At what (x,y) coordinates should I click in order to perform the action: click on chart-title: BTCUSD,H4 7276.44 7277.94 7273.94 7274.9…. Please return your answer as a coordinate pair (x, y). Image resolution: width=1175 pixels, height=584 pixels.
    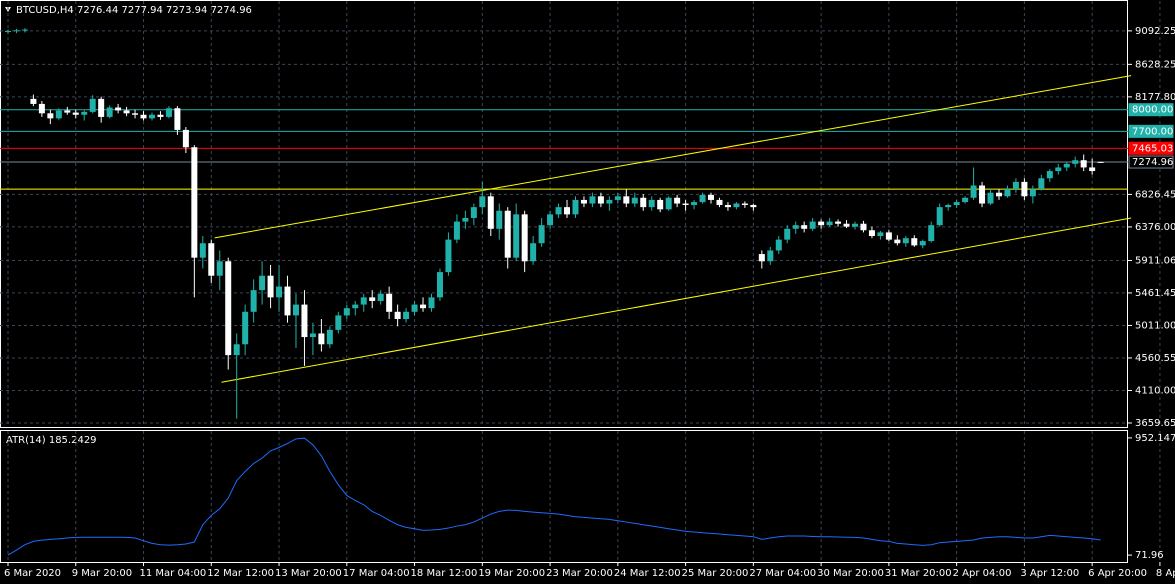
    Looking at the image, I should click on (134, 10).